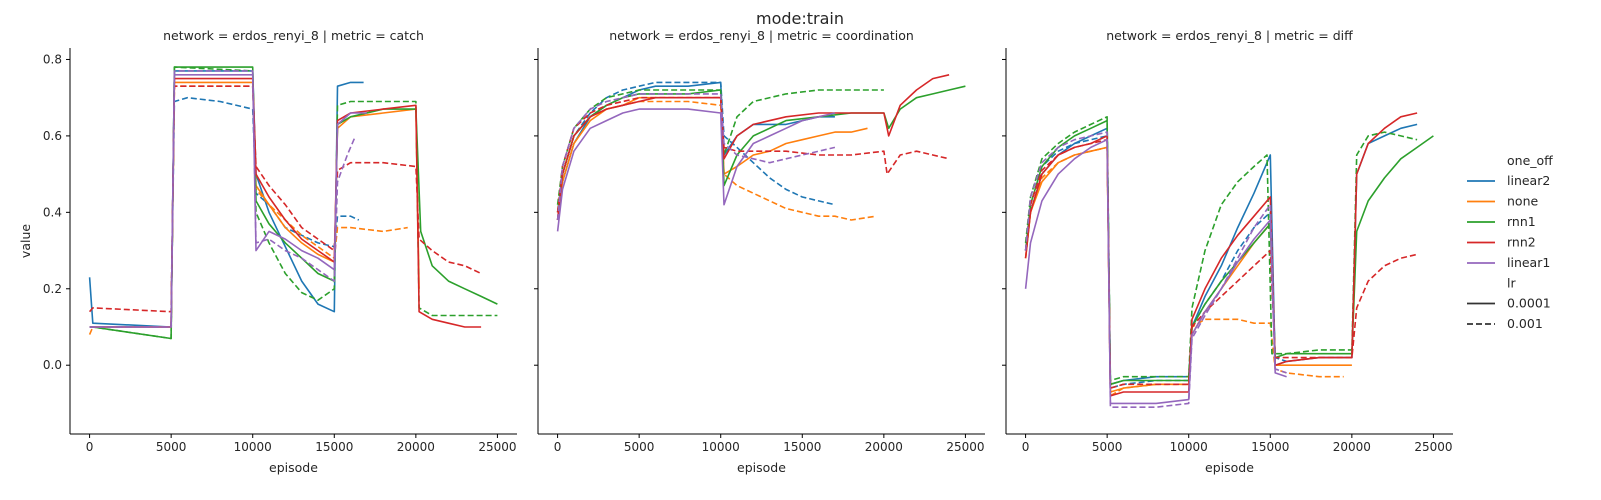 Image resolution: width=1601 pixels, height=500 pixels. I want to click on legend-item-rnn1: rnn1, so click(1501, 221).